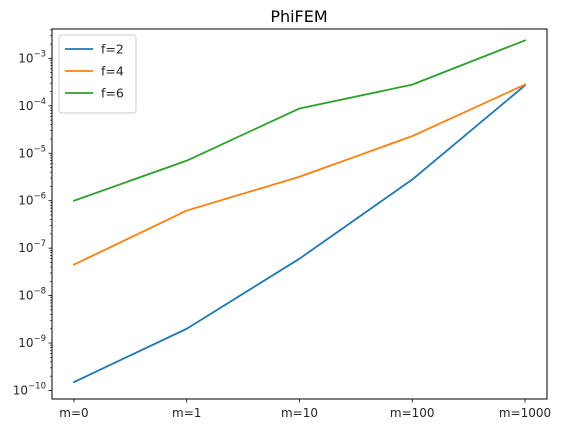  Describe the element at coordinates (112, 93) in the screenshot. I see `legend-label: f=6` at that location.